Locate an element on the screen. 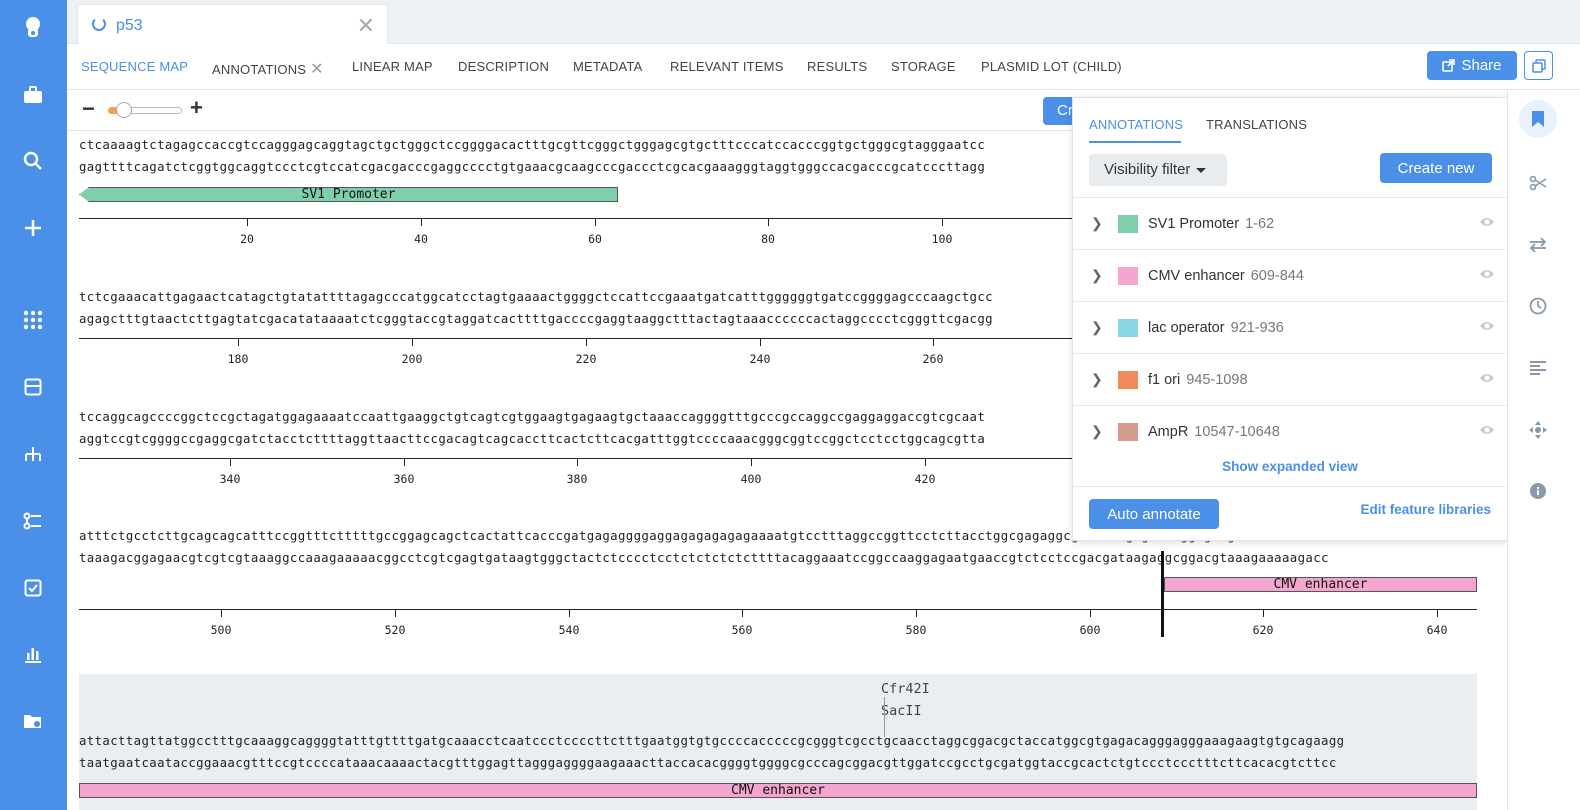 This screenshot has height=810, width=1580. annotation-row: ❯ AmpR 10547-10648 is located at coordinates (1290, 425).